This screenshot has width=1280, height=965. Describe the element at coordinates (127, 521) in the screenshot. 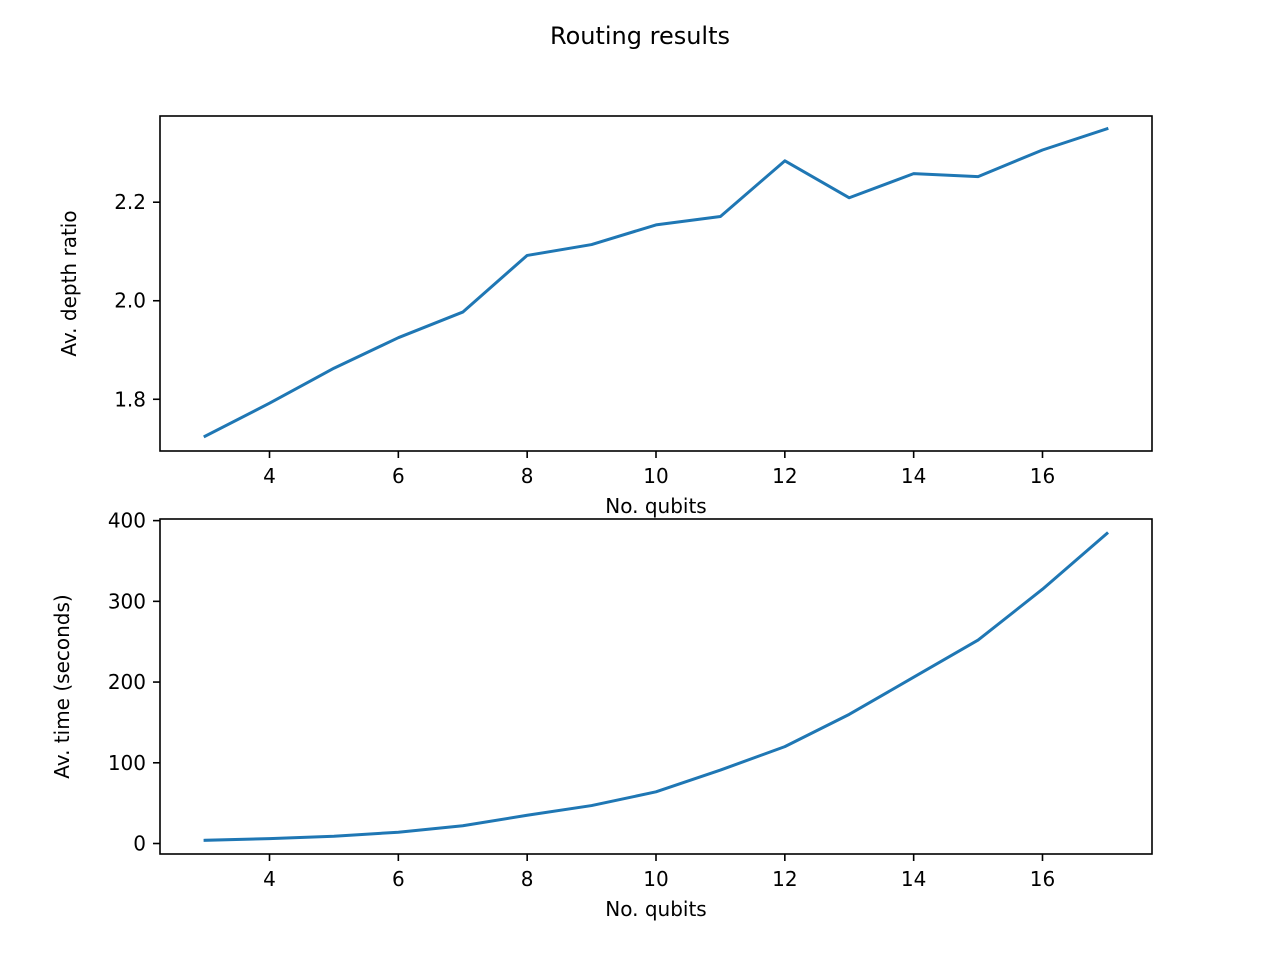

I see `y-tick-label: 400` at that location.